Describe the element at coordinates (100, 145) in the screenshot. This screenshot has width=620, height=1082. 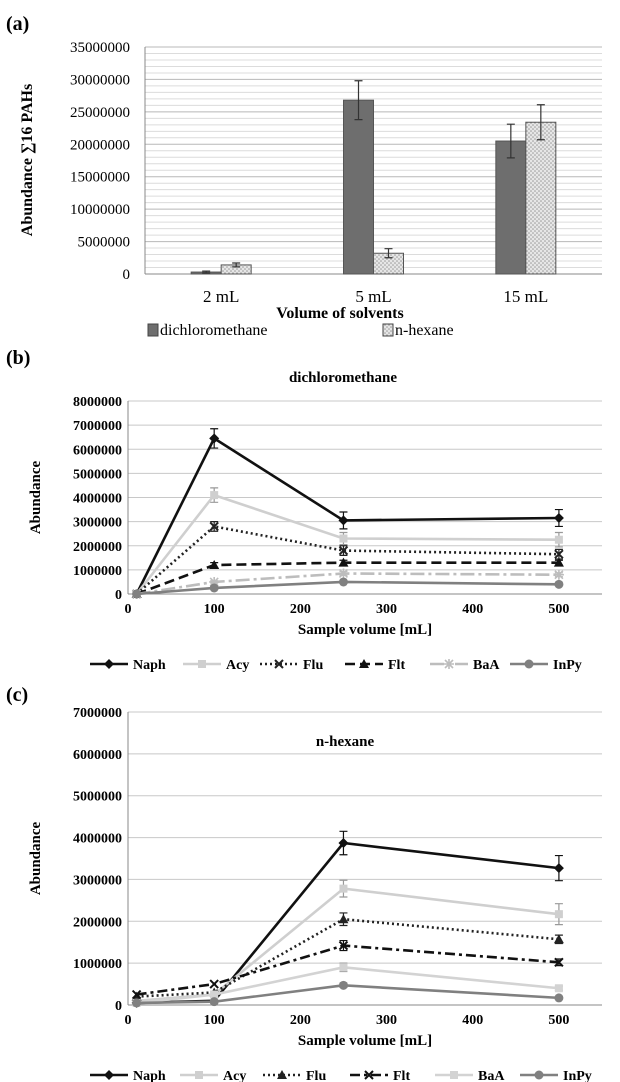
I see `y-tick-label: 20000000` at that location.